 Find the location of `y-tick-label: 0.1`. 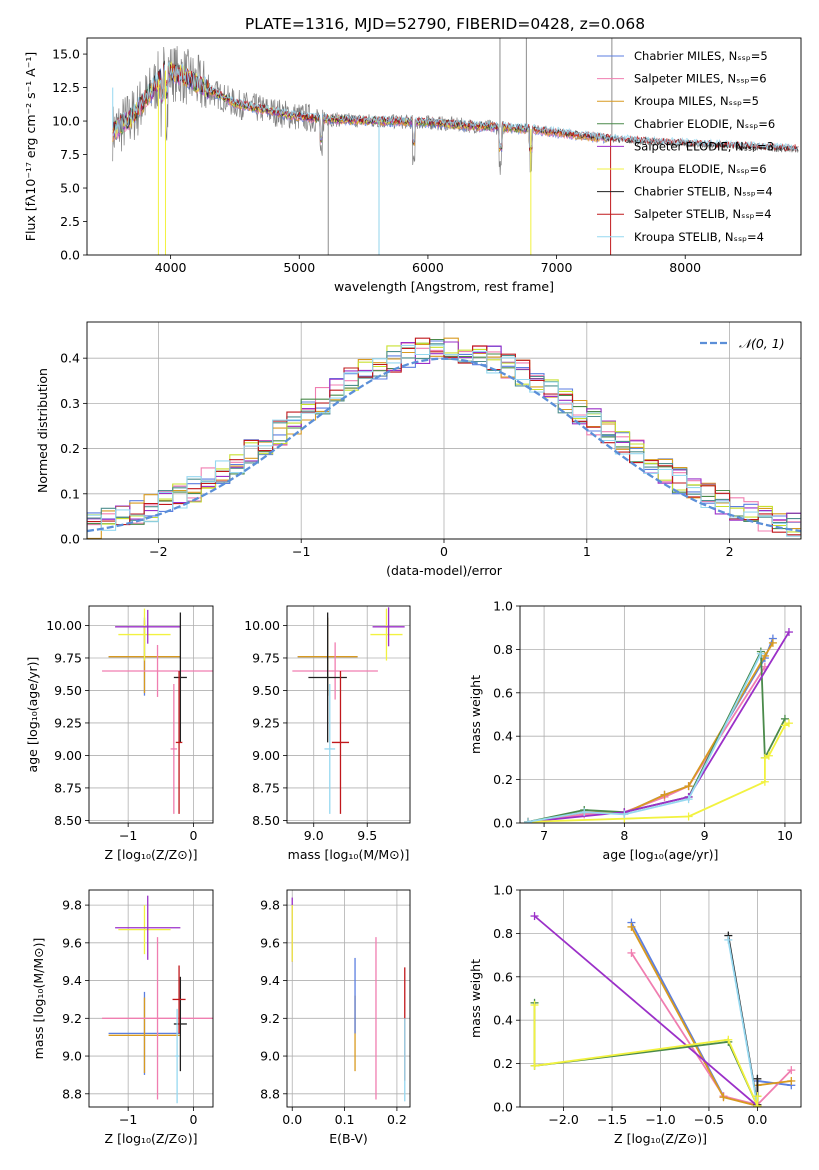

y-tick-label: 0.1 is located at coordinates (70, 493).